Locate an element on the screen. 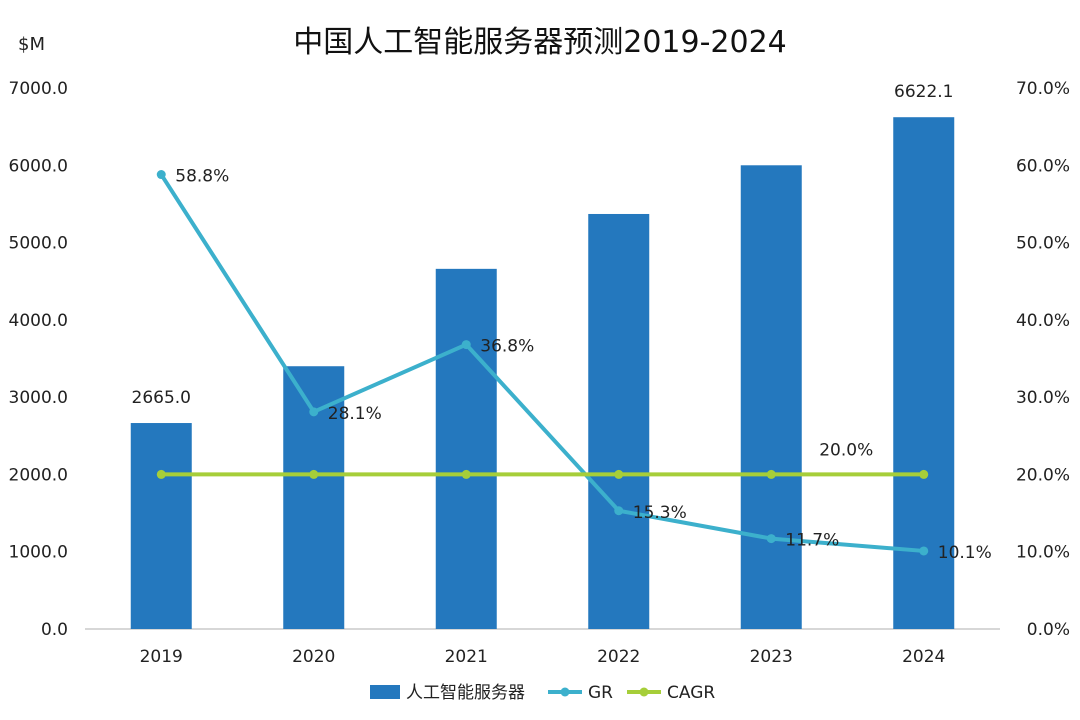 This screenshot has width=1080, height=720. chart-title: 中国人工智能服务器预测2019-2024 is located at coordinates (540, 42).